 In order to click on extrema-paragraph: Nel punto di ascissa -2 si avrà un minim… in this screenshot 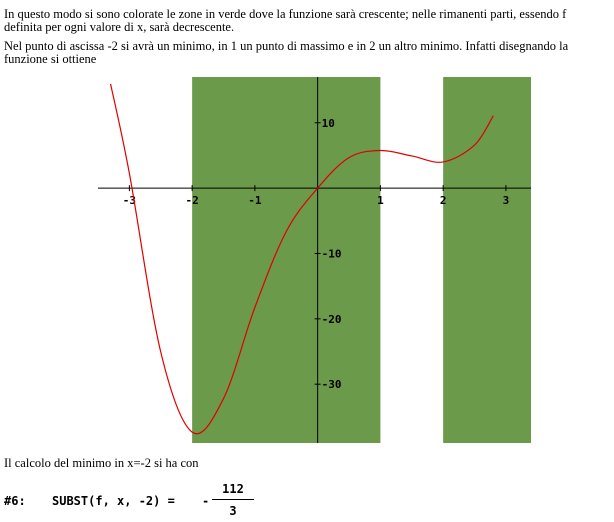, I will do `click(286, 52)`.